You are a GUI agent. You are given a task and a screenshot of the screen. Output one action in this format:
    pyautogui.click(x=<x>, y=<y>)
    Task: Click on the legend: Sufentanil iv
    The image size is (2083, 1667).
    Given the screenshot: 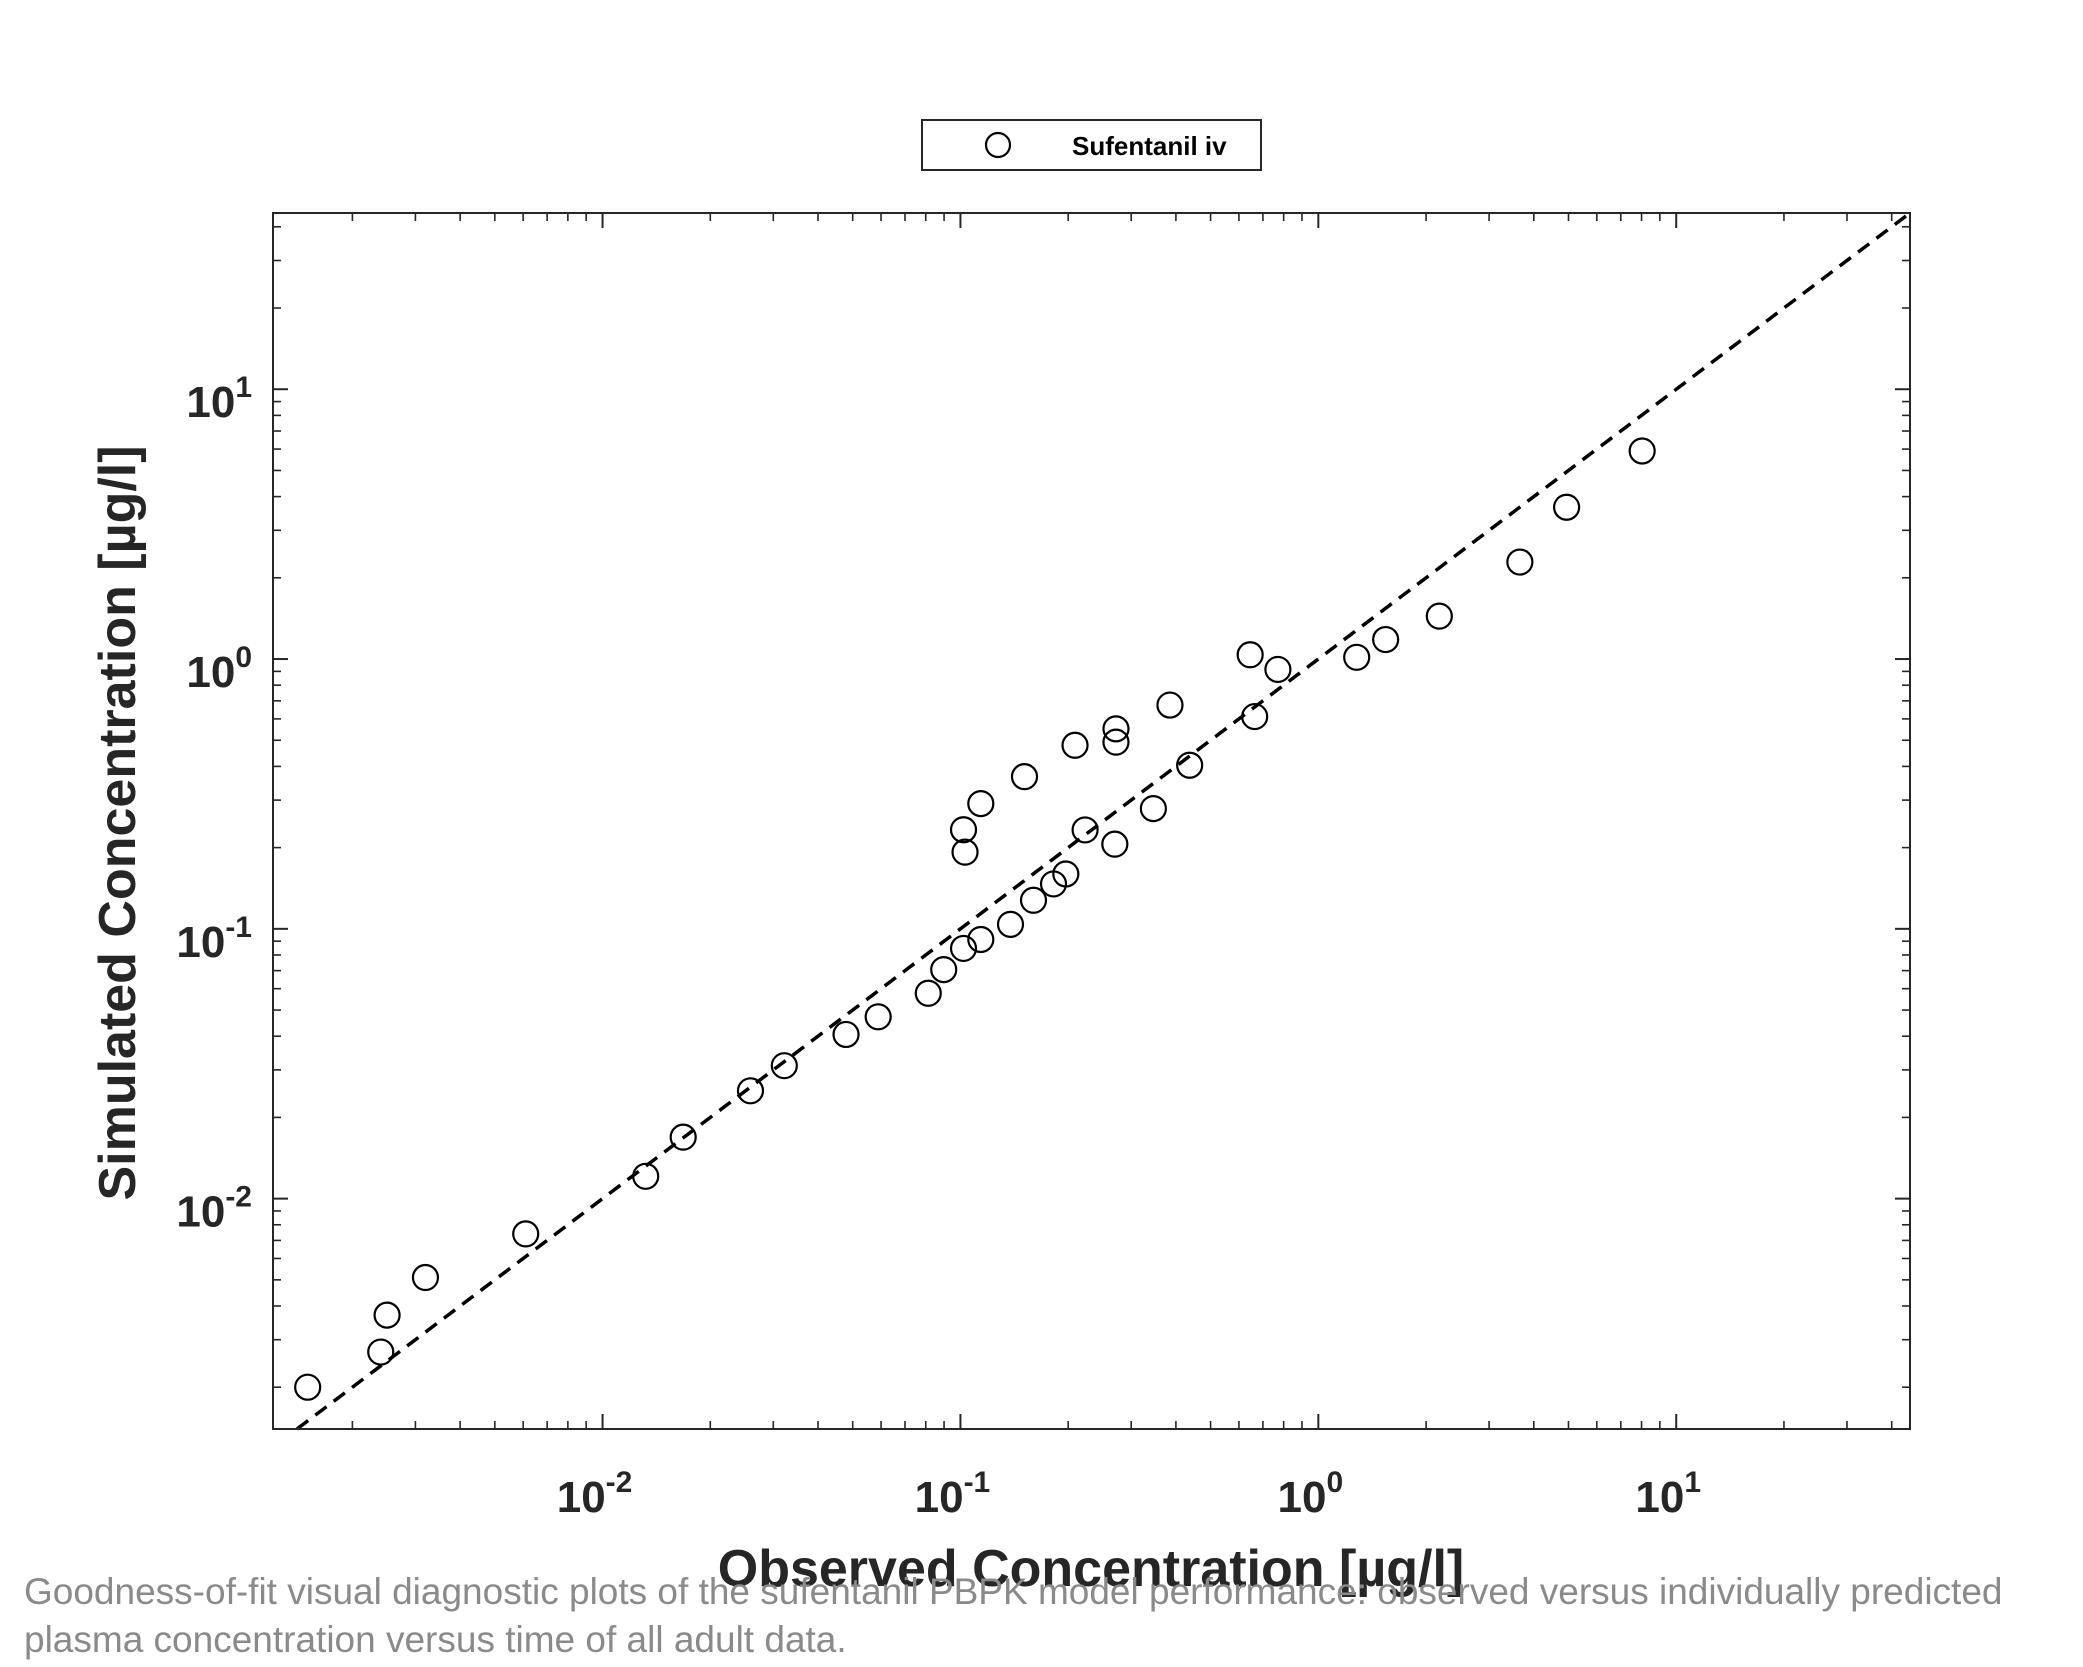 What is the action you would take?
    pyautogui.click(x=1091, y=145)
    